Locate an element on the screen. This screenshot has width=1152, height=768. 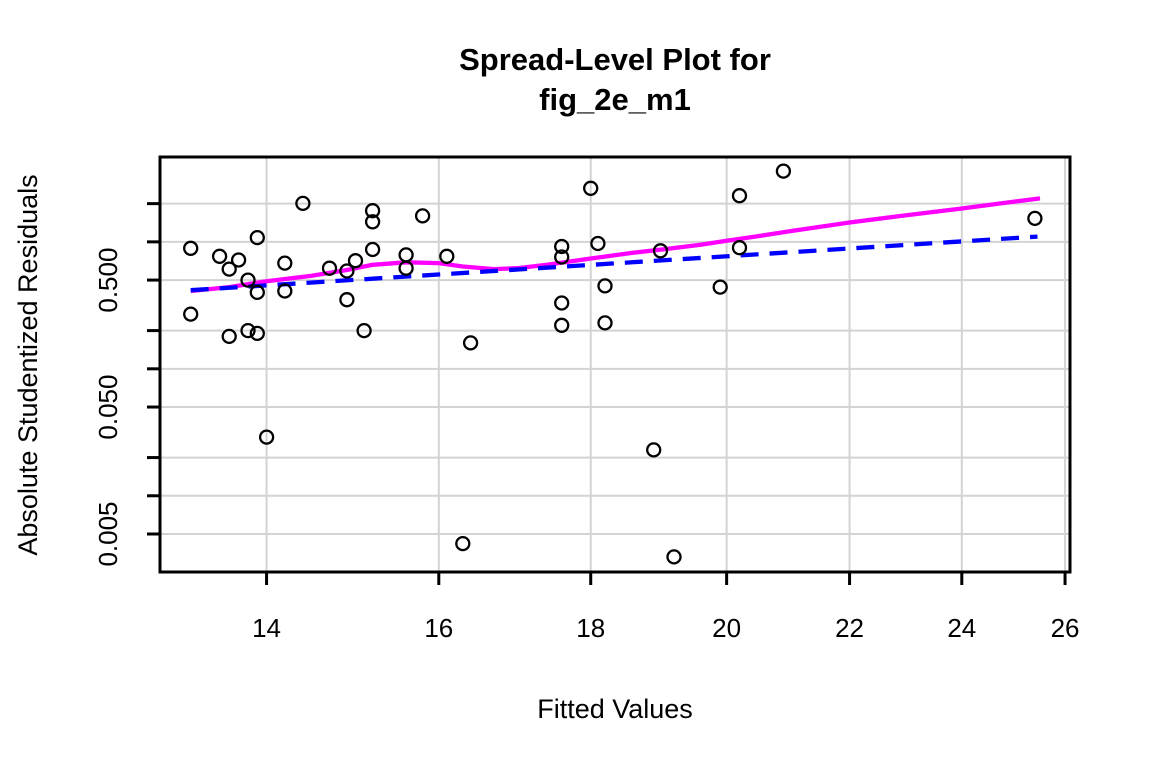
chart-title-line2: fig_2e_m1 is located at coordinates (615, 99).